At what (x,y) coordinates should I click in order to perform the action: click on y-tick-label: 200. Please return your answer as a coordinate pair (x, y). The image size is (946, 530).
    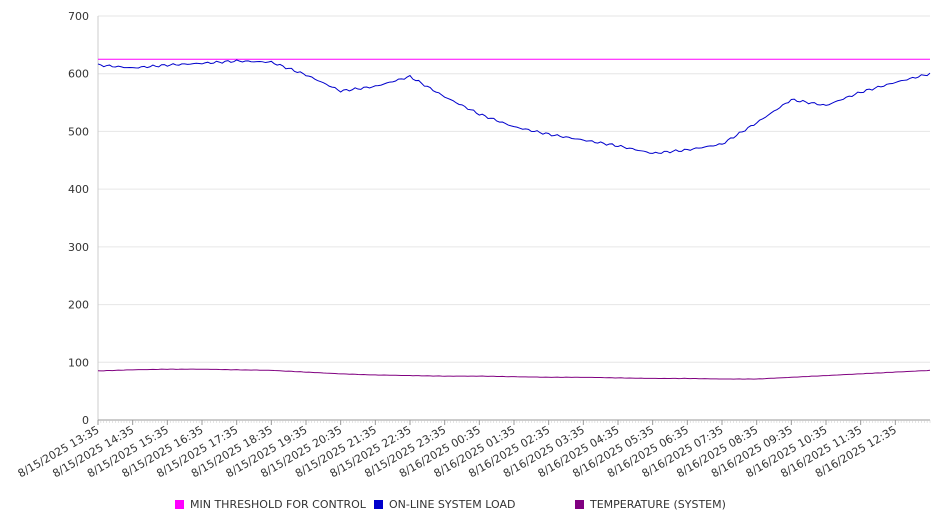
    Looking at the image, I should click on (78, 305).